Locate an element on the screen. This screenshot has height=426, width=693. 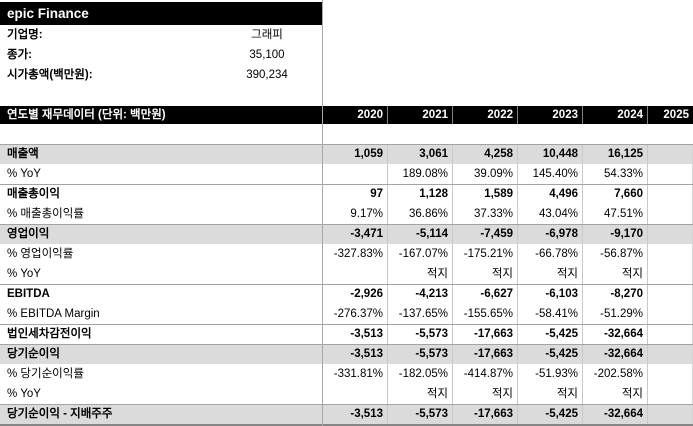
value-cell-2023: 43.04% is located at coordinates (549, 214).